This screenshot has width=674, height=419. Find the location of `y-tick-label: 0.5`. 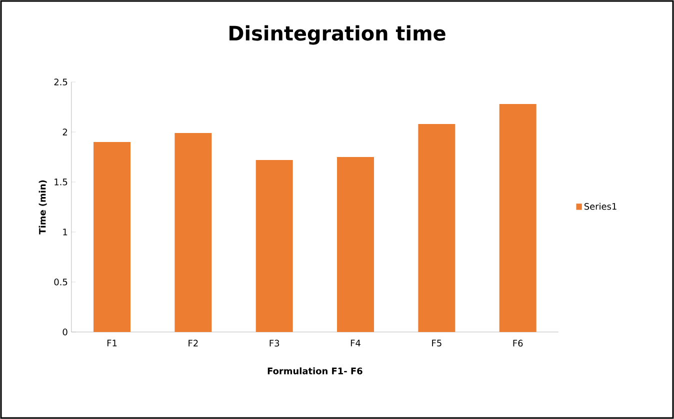

y-tick-label: 0.5 is located at coordinates (61, 282).